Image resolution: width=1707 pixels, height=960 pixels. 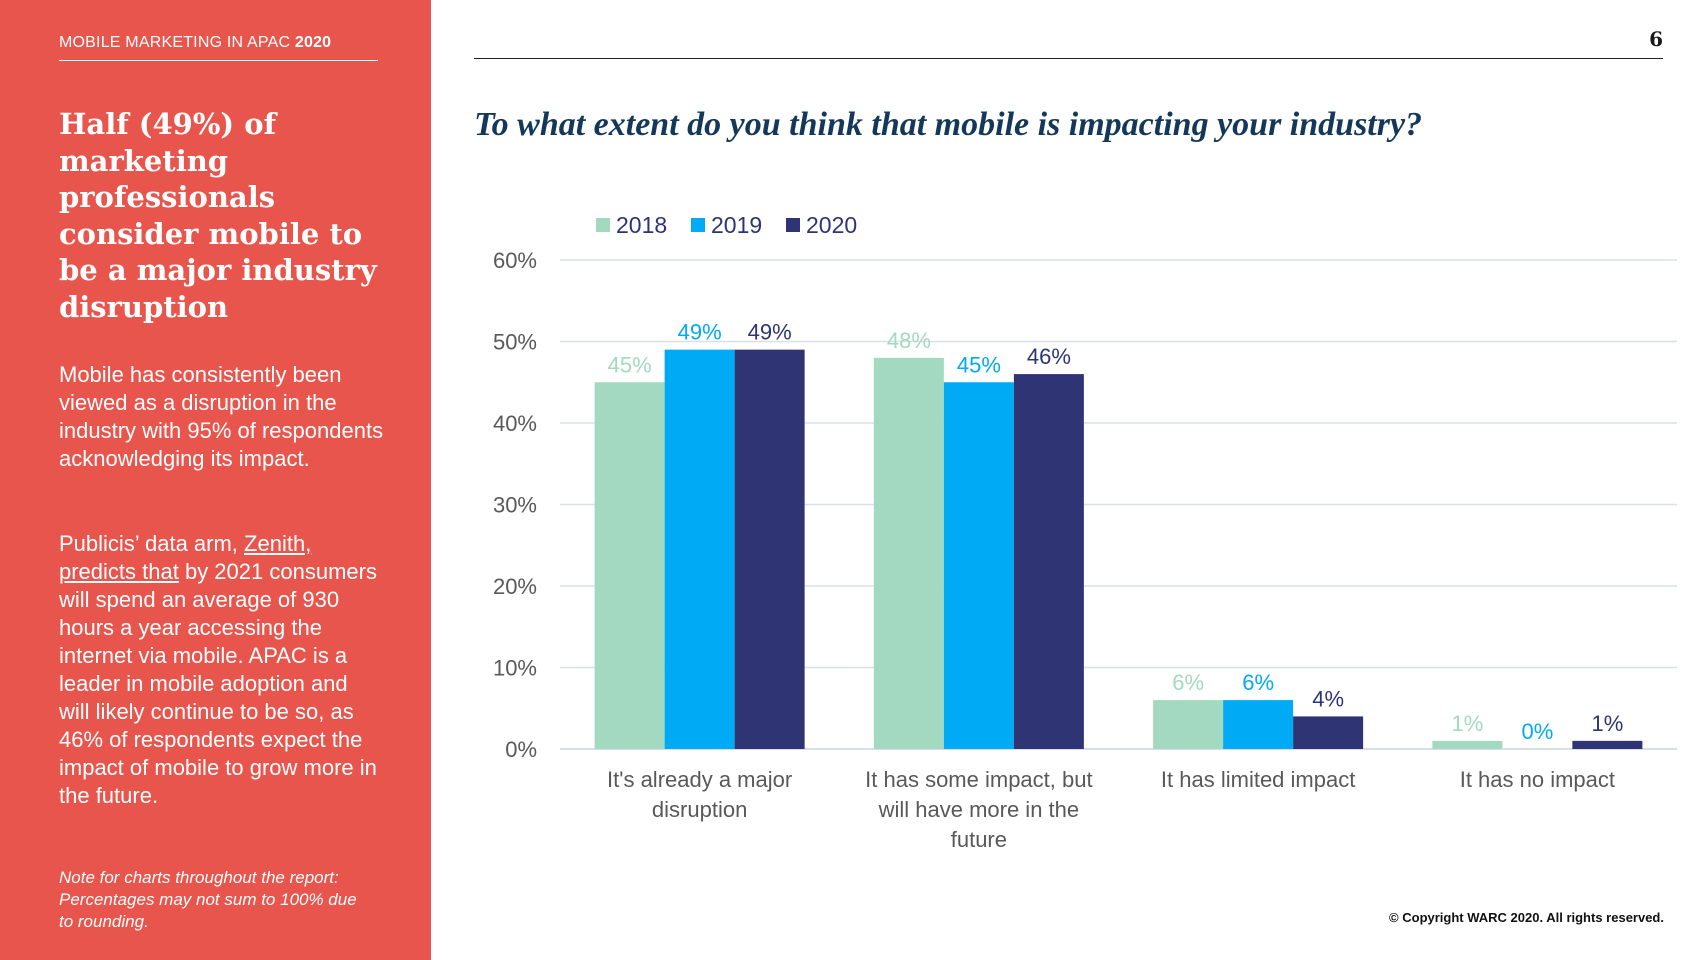 What do you see at coordinates (831, 225) in the screenshot?
I see `legend-label: 2020` at bounding box center [831, 225].